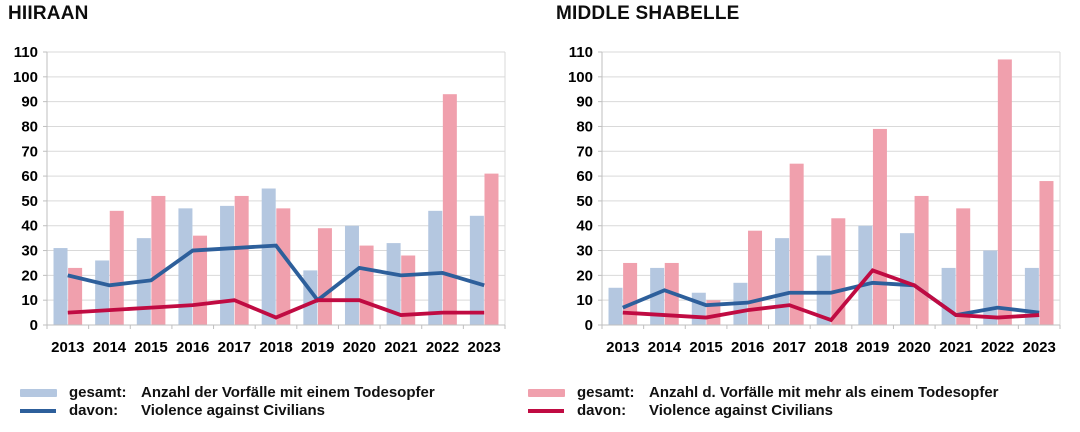  I want to click on bar-gesamt-mehr-als-einem-todesopfer-2021, so click(963, 266).